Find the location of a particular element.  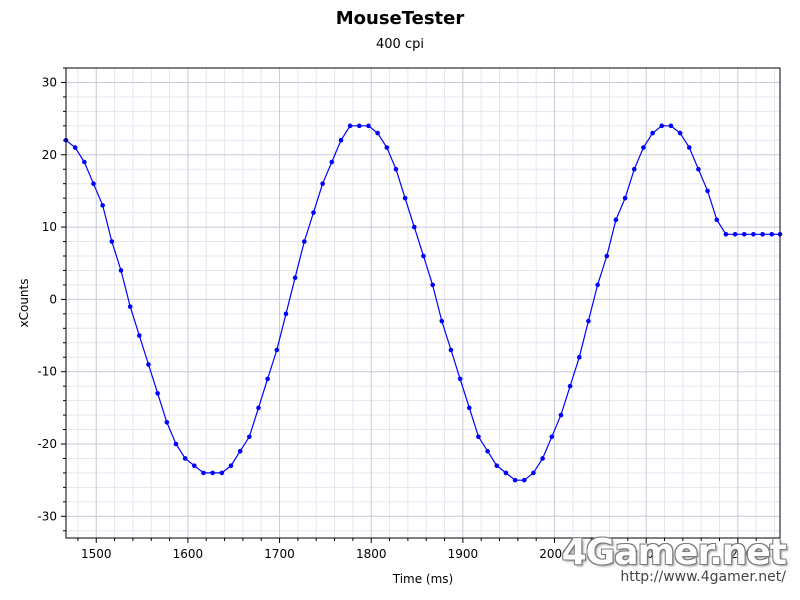

x-tick-label: 1900 is located at coordinates (463, 554).